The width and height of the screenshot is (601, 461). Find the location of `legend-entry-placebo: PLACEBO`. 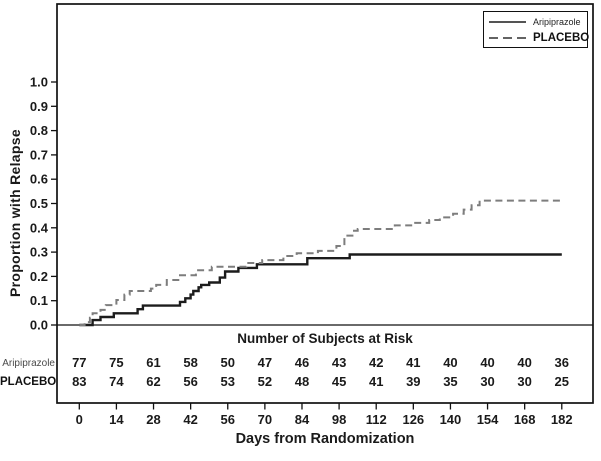

legend-entry-placebo: PLACEBO is located at coordinates (539, 37).